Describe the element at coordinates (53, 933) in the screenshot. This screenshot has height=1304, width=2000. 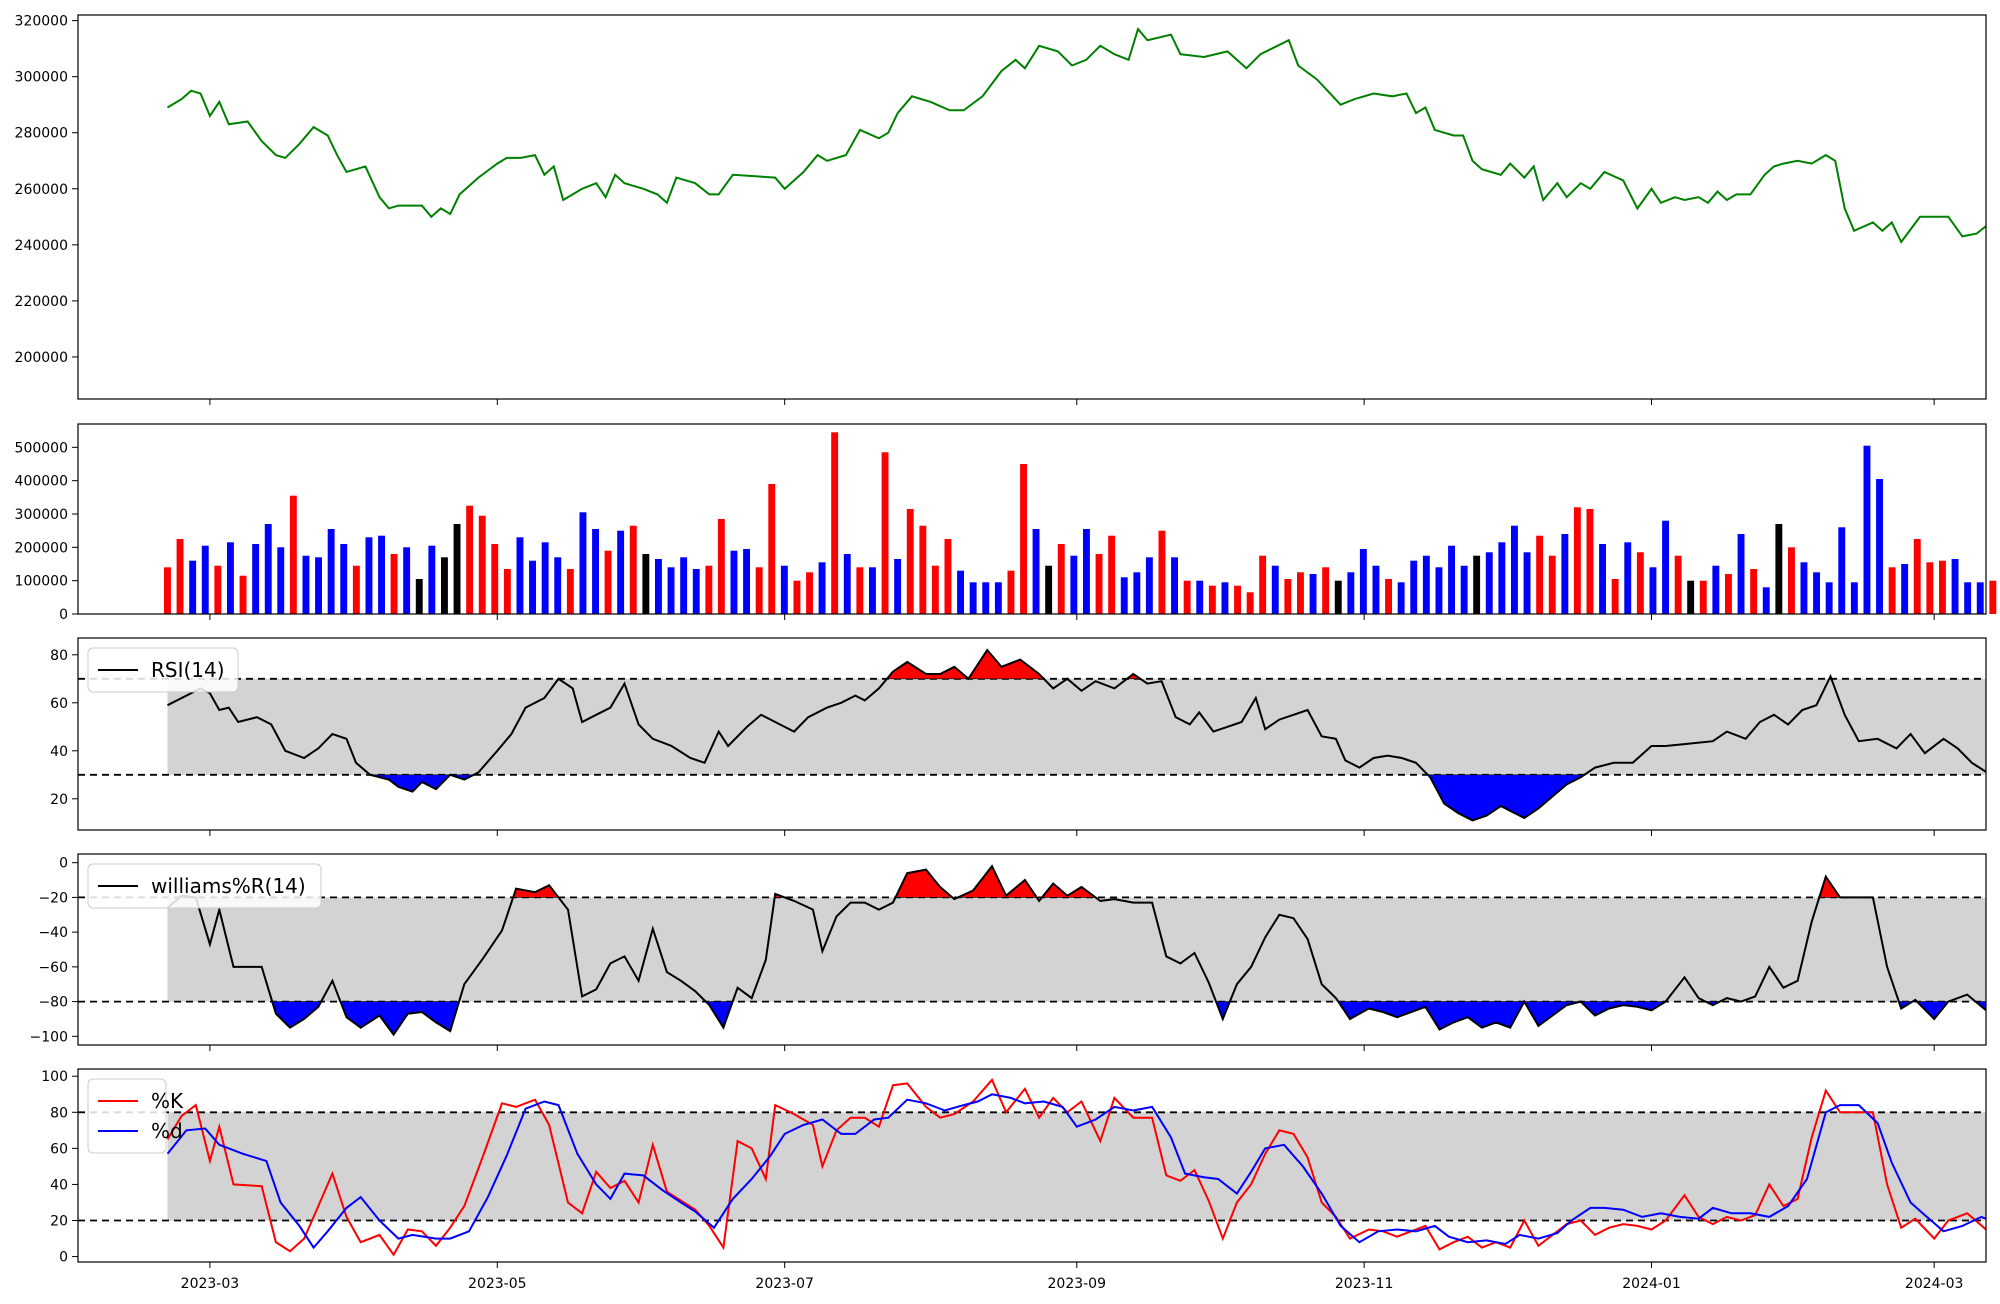
I see `y-tick-label: −40` at that location.